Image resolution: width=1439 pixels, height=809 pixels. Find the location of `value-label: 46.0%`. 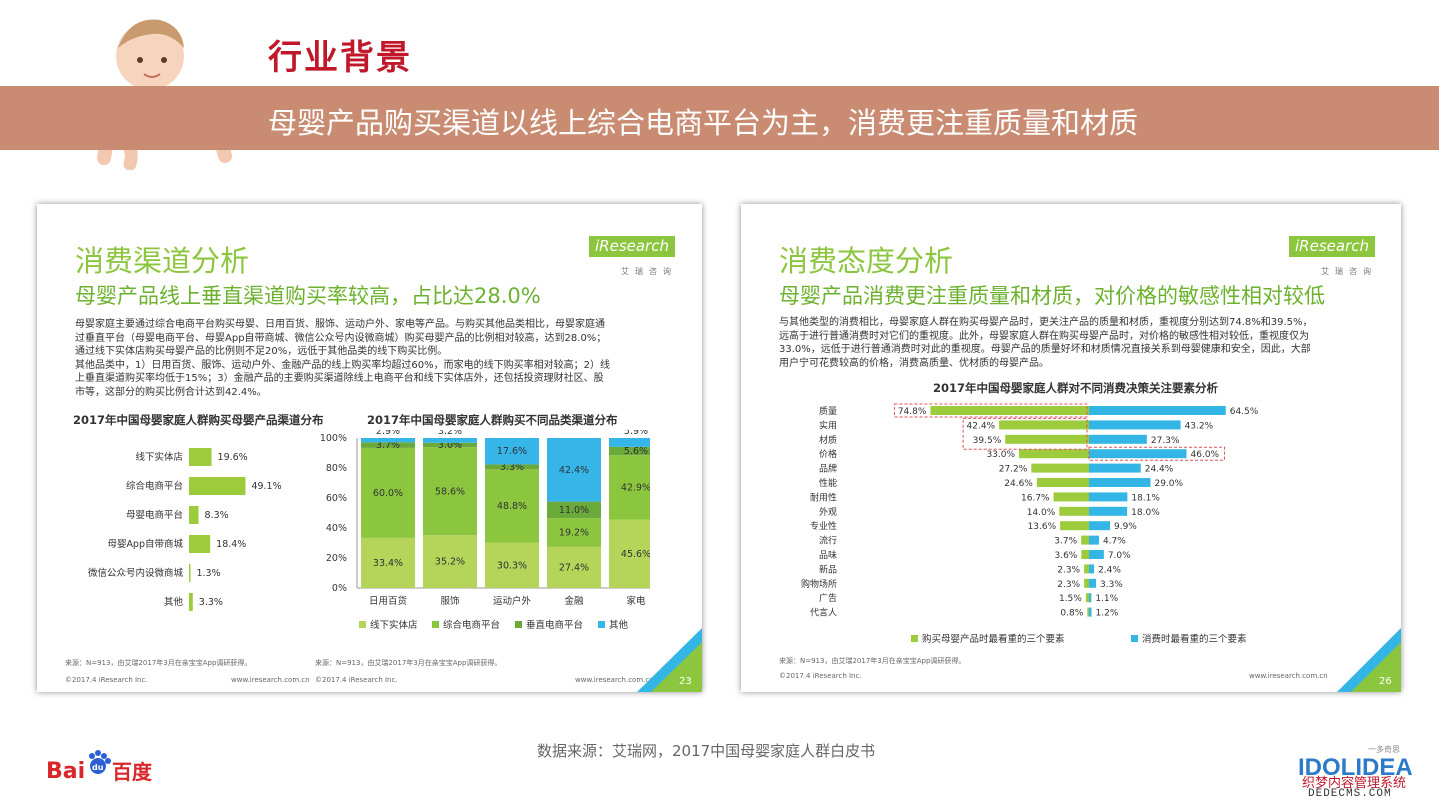

value-label: 46.0% is located at coordinates (1205, 455).